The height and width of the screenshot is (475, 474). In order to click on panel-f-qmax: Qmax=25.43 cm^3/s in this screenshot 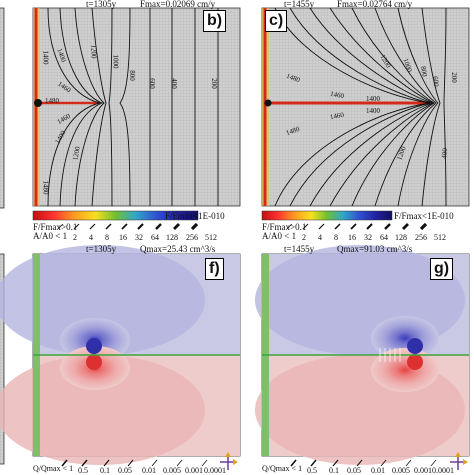, I will do `click(178, 249)`.